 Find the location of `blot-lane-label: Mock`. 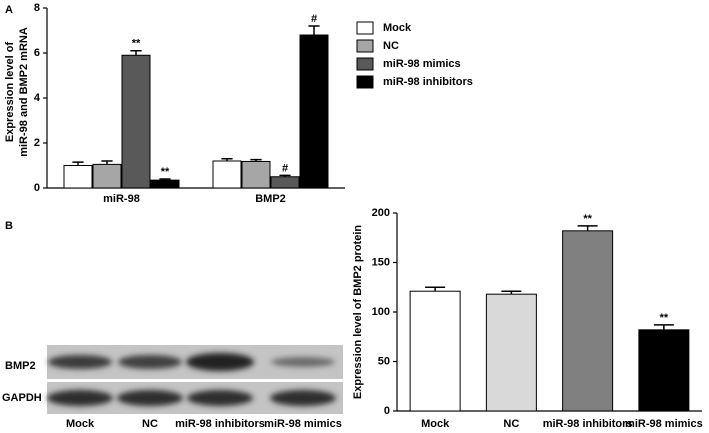

blot-lane-label: Mock is located at coordinates (80, 424).